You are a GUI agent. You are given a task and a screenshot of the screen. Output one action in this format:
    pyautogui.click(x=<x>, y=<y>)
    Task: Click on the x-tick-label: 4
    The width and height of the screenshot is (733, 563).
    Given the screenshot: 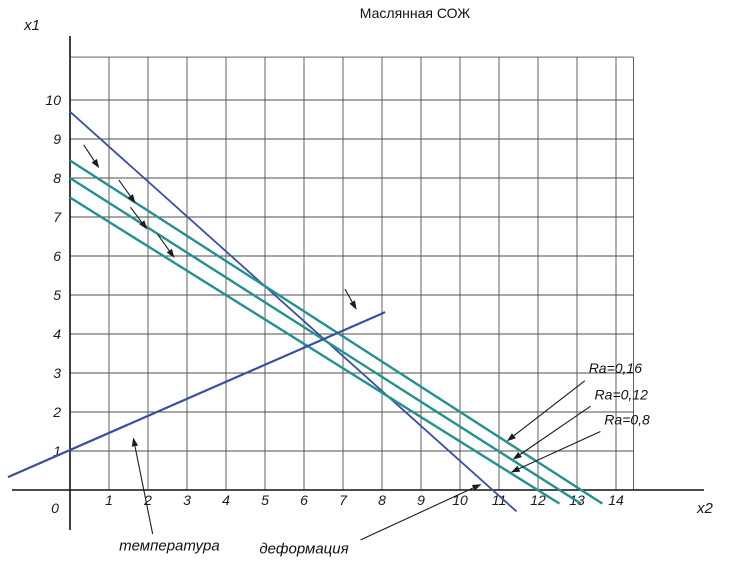 What is the action you would take?
    pyautogui.click(x=226, y=500)
    